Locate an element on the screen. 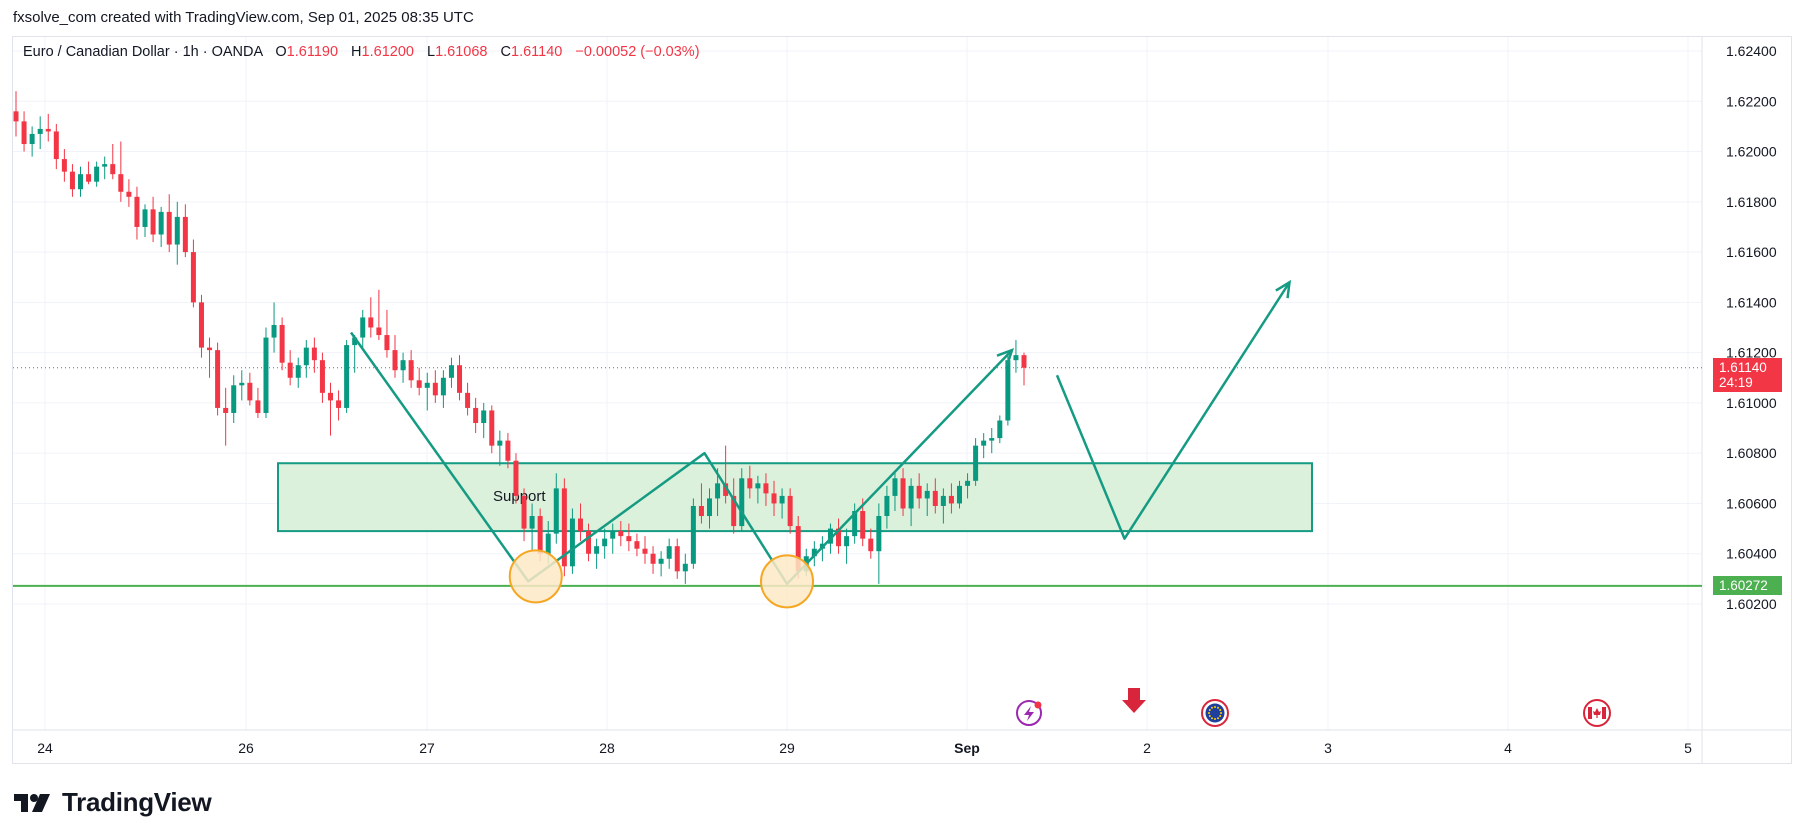 This screenshot has height=840, width=1804. last-price-tag: 1.61140 24:19 is located at coordinates (1747, 374).